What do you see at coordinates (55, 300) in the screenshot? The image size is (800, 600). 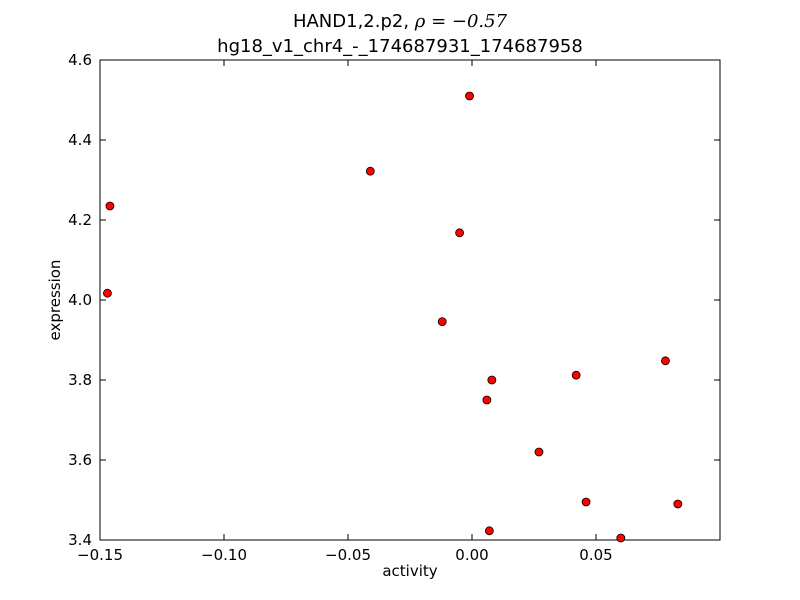 I see `y-axis-label: expression` at bounding box center [55, 300].